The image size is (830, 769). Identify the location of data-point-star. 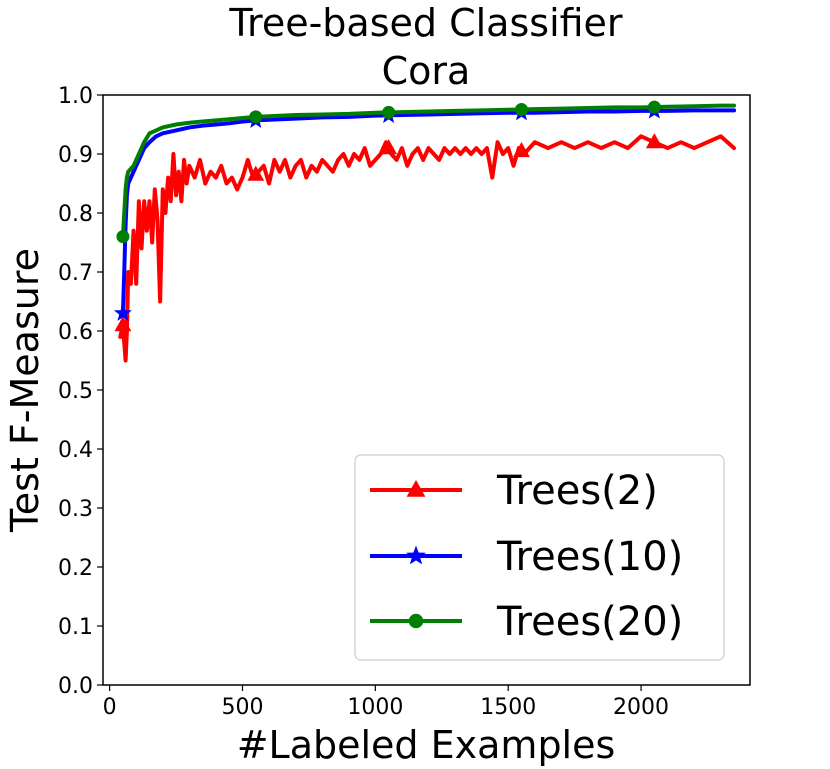
(122, 312).